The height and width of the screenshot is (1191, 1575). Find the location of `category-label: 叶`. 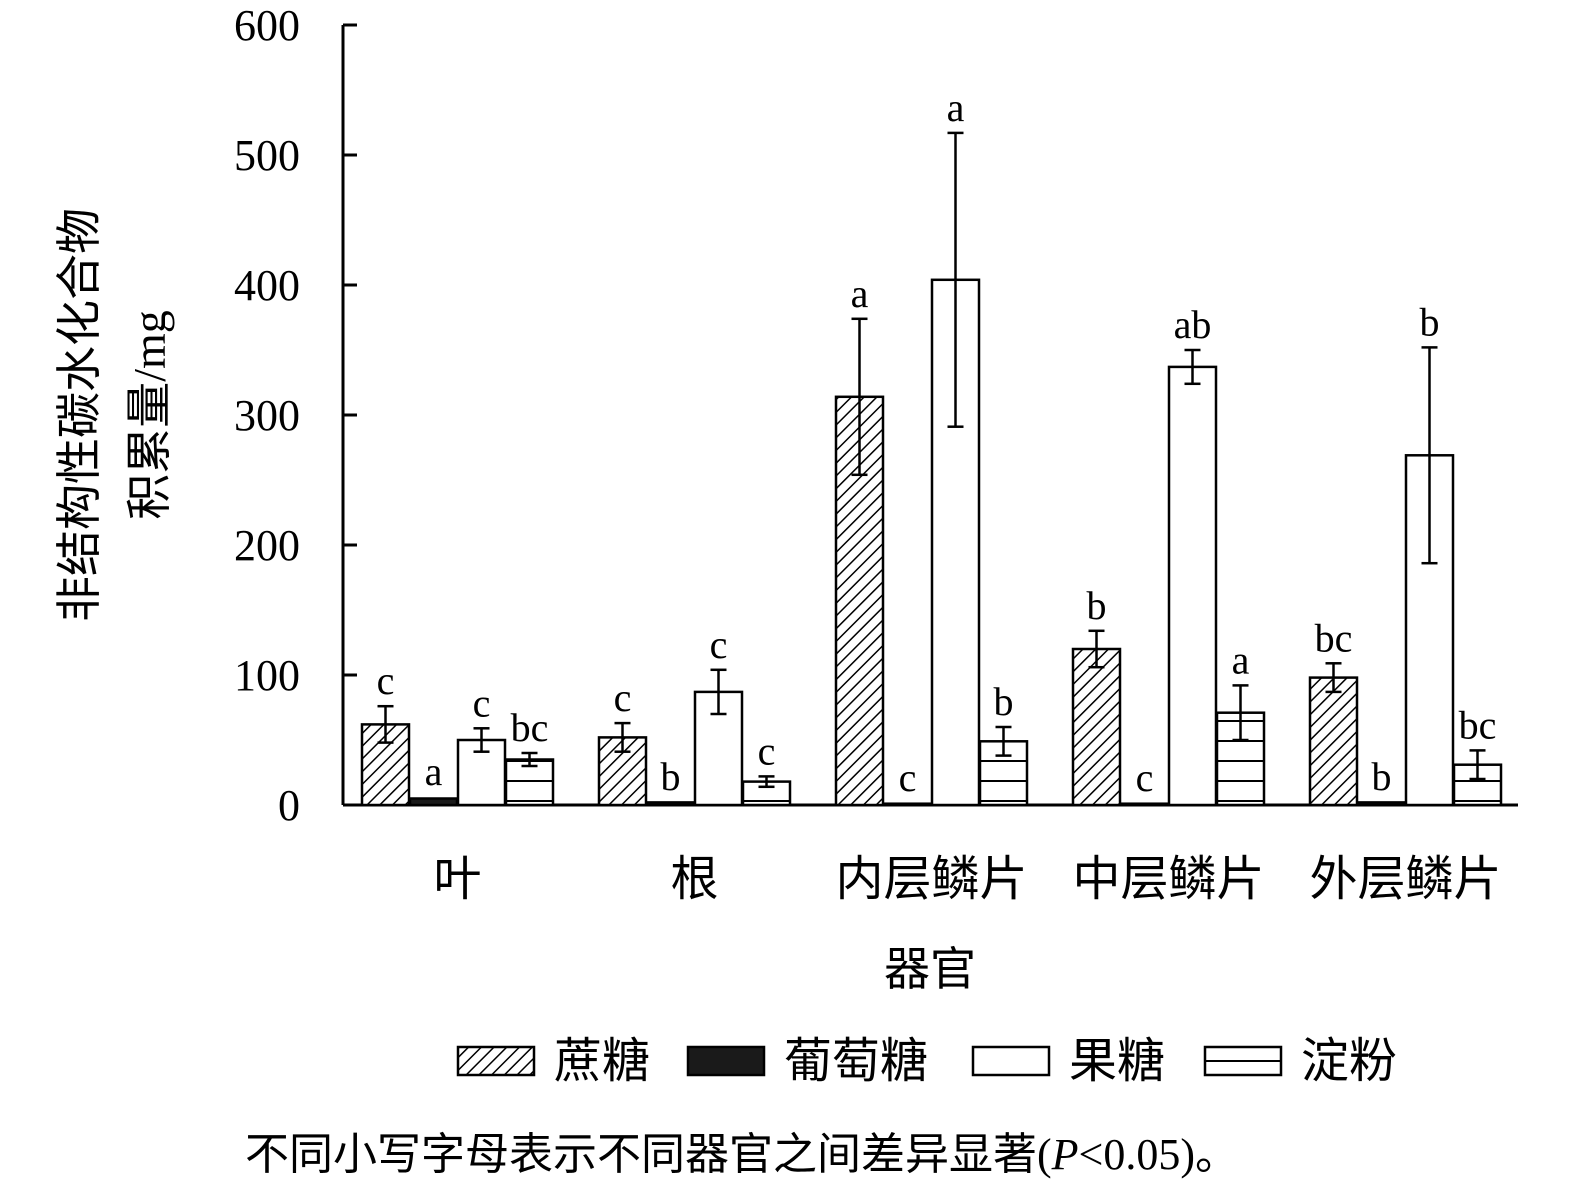

category-label: 叶 is located at coordinates (457, 879).